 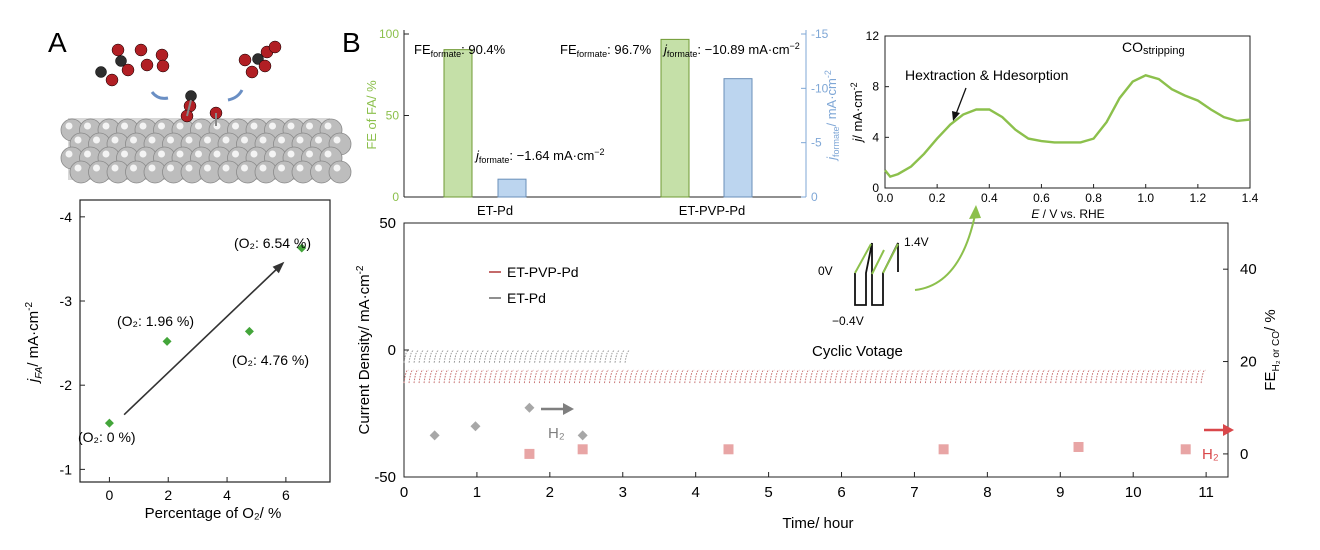 I want to click on panel-a-ytick-label: -1, so click(x=66, y=469).